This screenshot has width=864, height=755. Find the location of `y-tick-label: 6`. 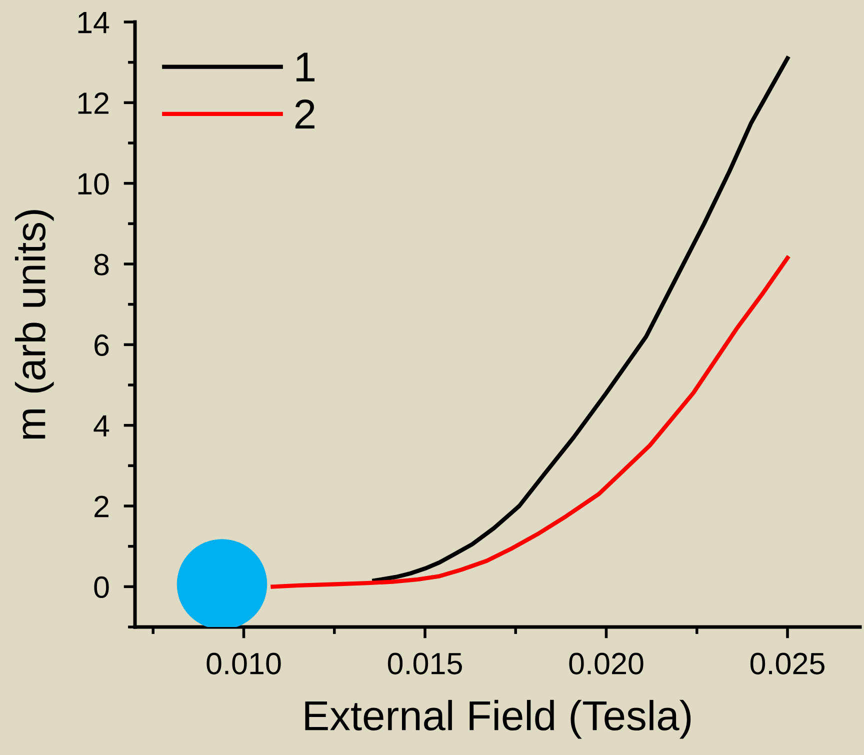

y-tick-label: 6 is located at coordinates (101, 345).